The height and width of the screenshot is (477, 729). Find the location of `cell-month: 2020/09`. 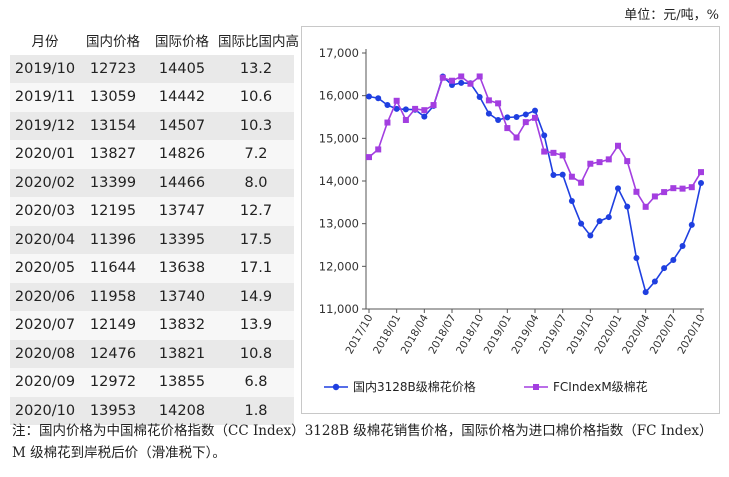

cell-month: 2020/09 is located at coordinates (45, 382).